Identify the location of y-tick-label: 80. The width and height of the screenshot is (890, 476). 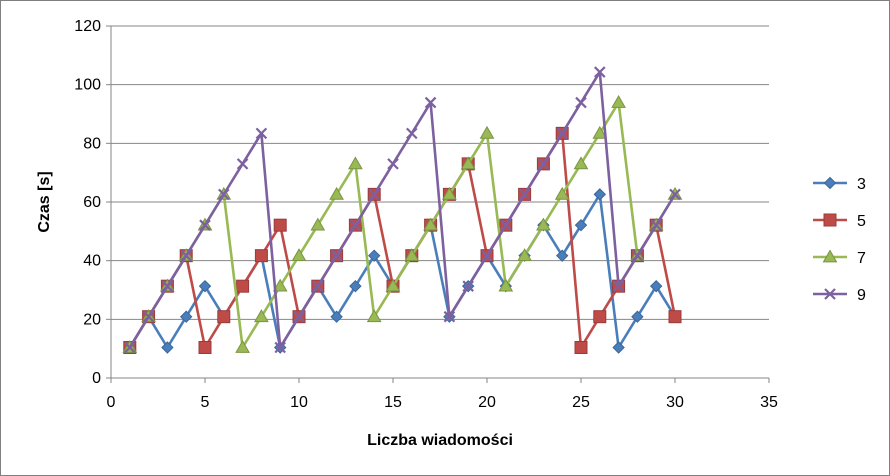
(92, 143).